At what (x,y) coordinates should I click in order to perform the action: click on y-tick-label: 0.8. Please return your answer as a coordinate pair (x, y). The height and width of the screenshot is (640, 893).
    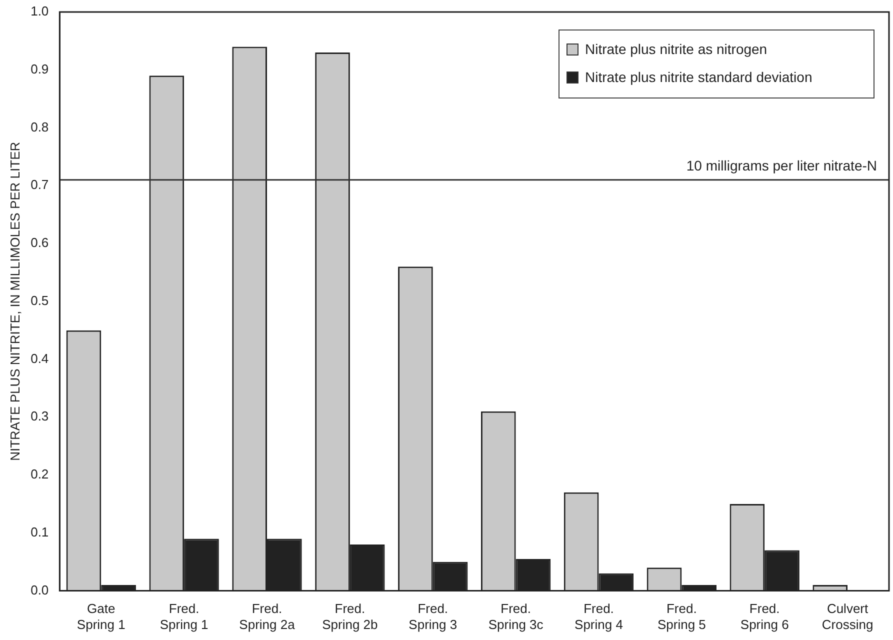
    Looking at the image, I should click on (39, 126).